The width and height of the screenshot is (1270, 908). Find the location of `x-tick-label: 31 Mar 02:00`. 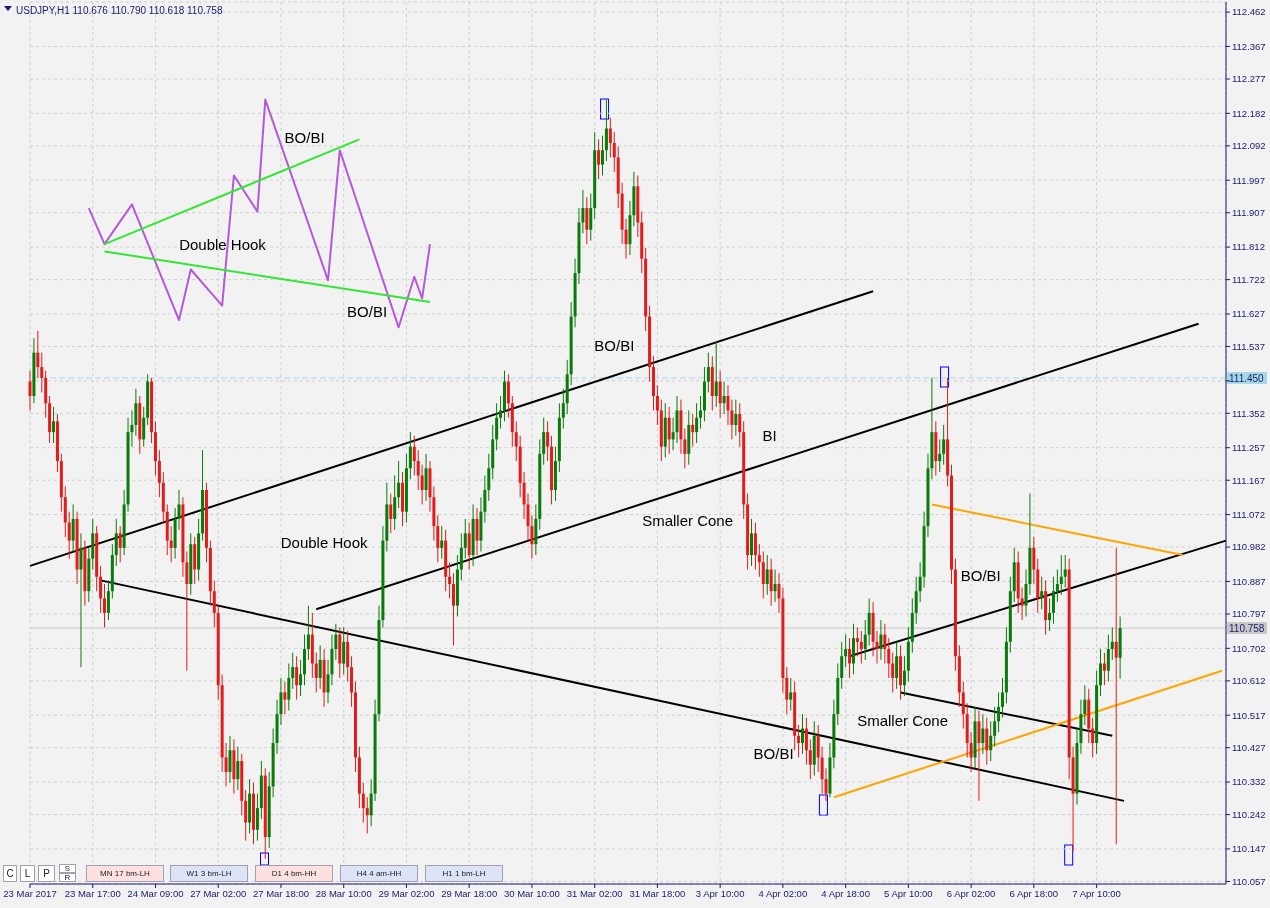

x-tick-label: 31 Mar 02:00 is located at coordinates (594, 893).